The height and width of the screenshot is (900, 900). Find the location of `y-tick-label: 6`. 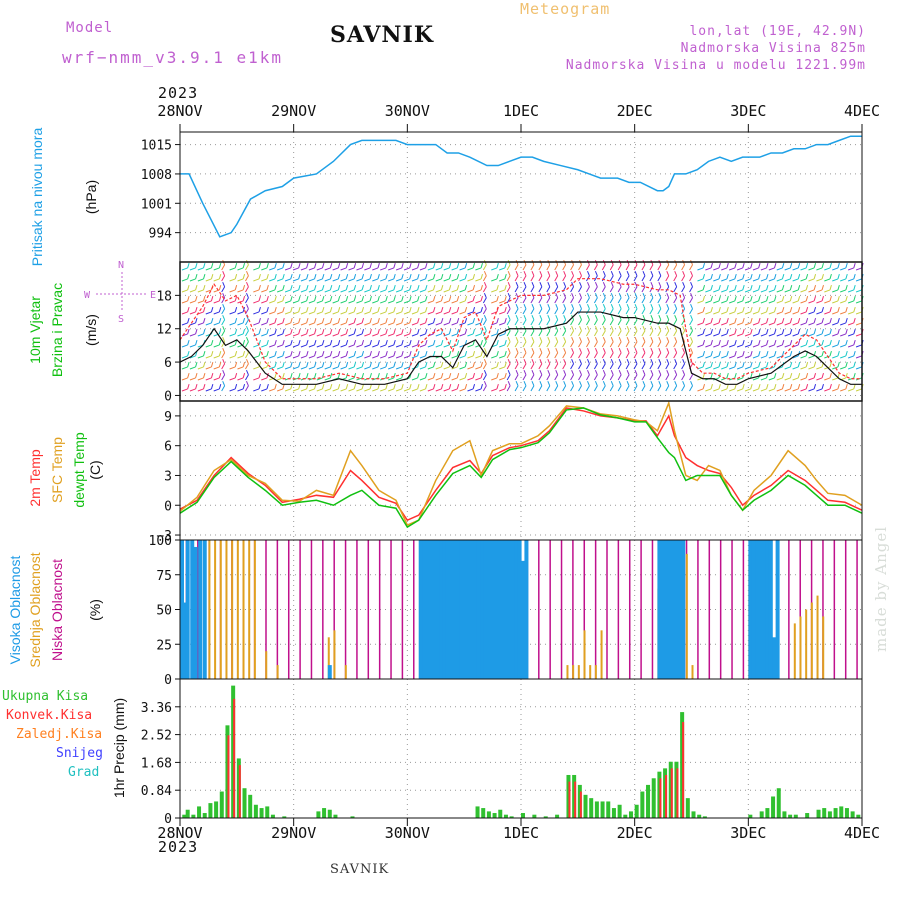

y-tick-label: 6 is located at coordinates (168, 447).